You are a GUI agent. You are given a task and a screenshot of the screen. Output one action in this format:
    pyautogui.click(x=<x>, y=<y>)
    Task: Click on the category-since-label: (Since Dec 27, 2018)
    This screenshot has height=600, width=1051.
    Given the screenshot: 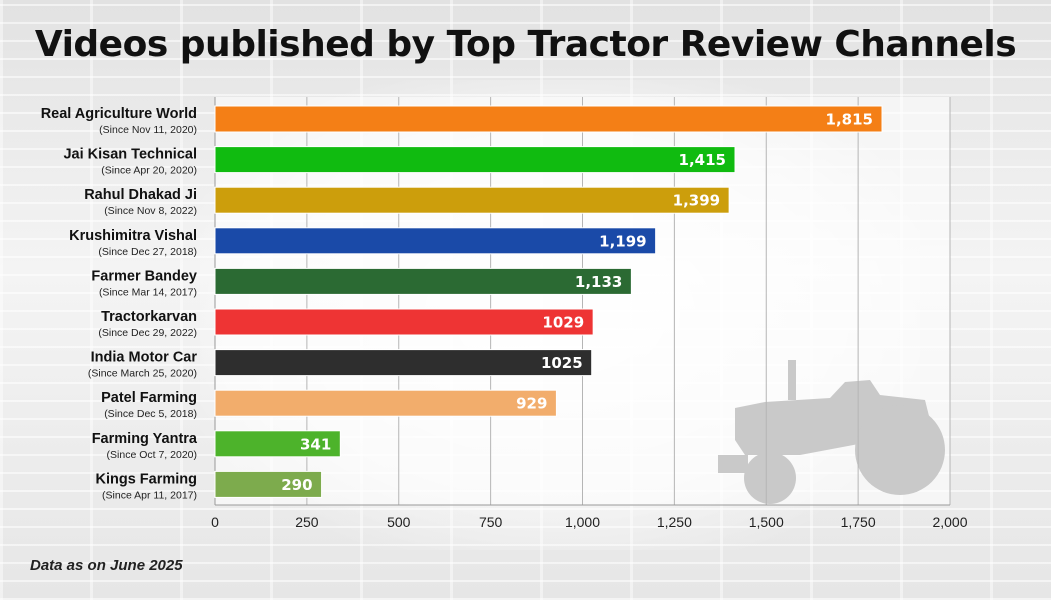 What is the action you would take?
    pyautogui.click(x=147, y=252)
    